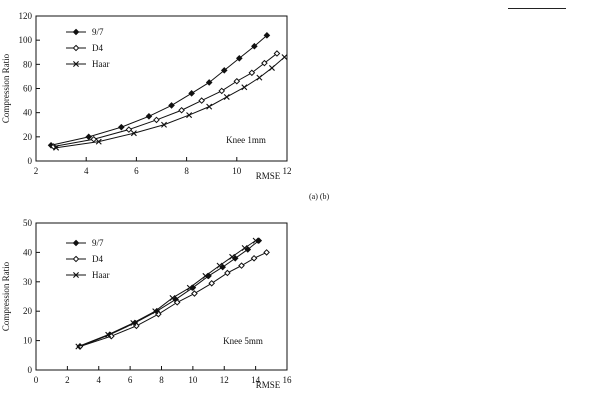  Describe the element at coordinates (246, 140) in the screenshot. I see `chart-annotation: Knee 1mm` at that location.